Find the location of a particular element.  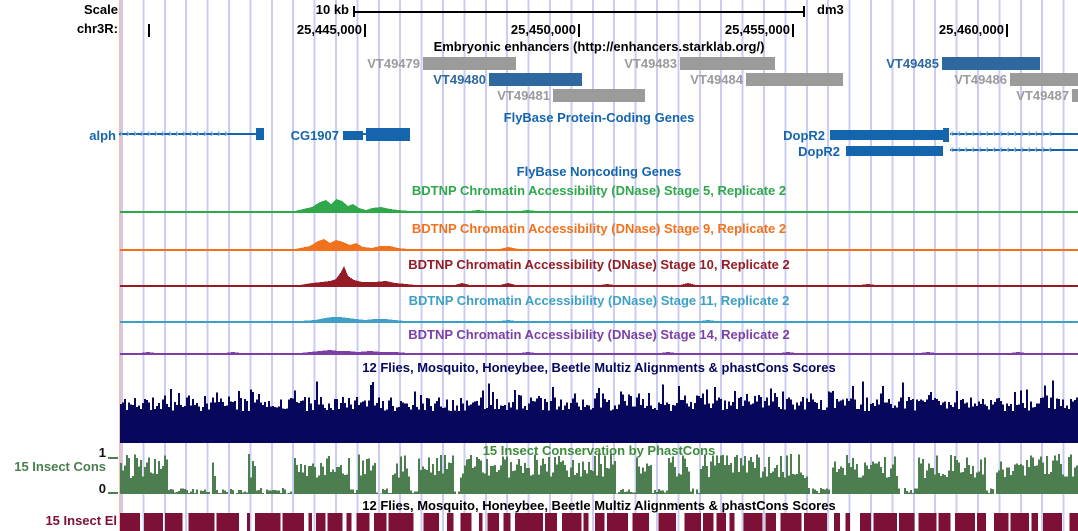

gene-item-label: alph is located at coordinates (102, 135).